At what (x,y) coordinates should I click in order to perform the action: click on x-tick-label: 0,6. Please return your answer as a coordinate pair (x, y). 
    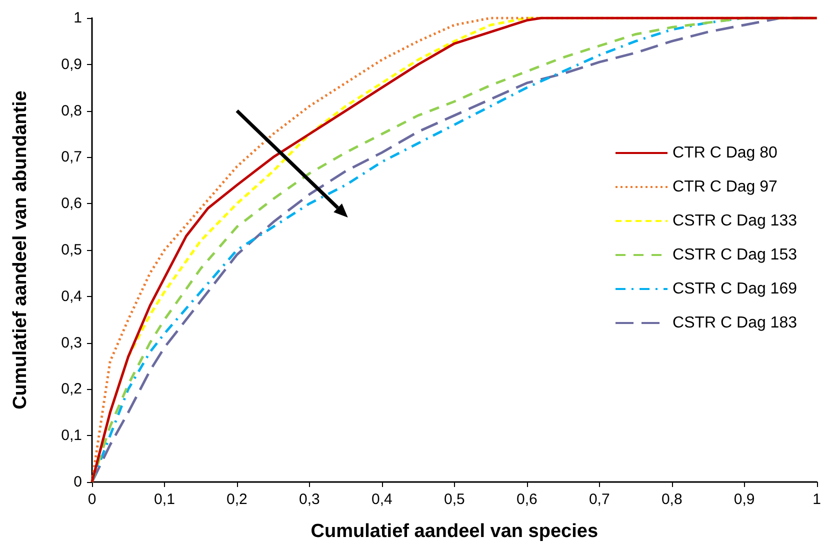
    Looking at the image, I should click on (527, 499).